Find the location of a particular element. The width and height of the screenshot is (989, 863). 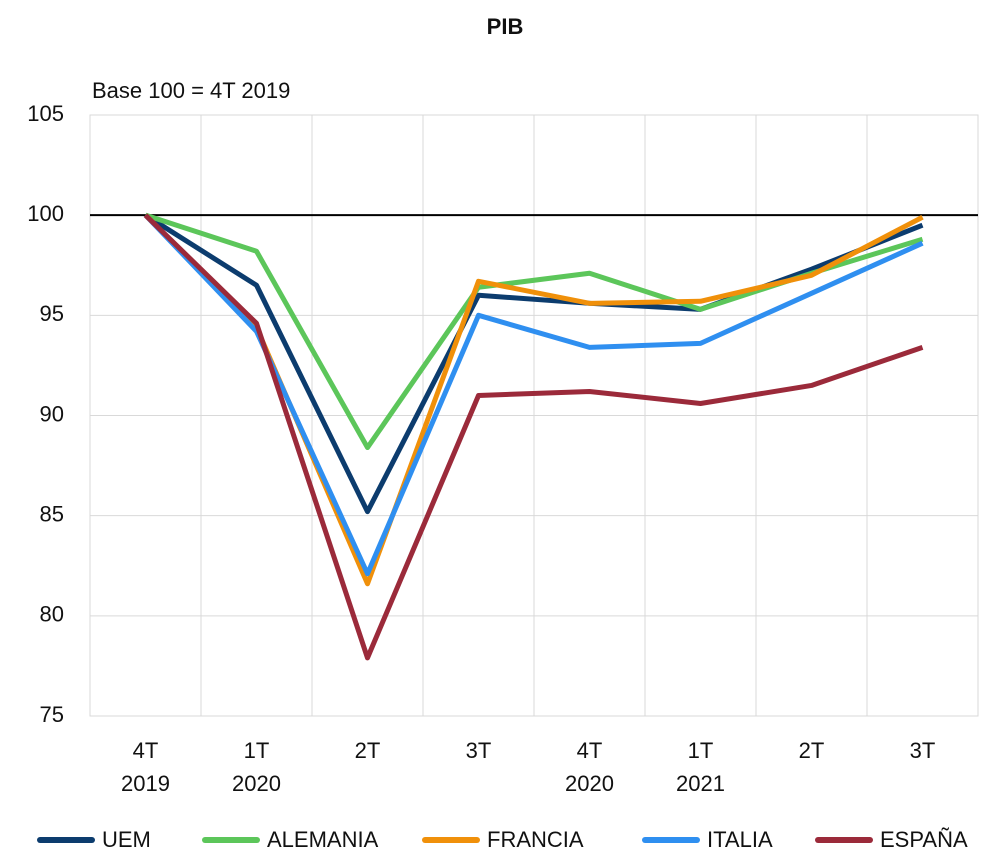

y-tick-label: 95 is located at coordinates (52, 313).